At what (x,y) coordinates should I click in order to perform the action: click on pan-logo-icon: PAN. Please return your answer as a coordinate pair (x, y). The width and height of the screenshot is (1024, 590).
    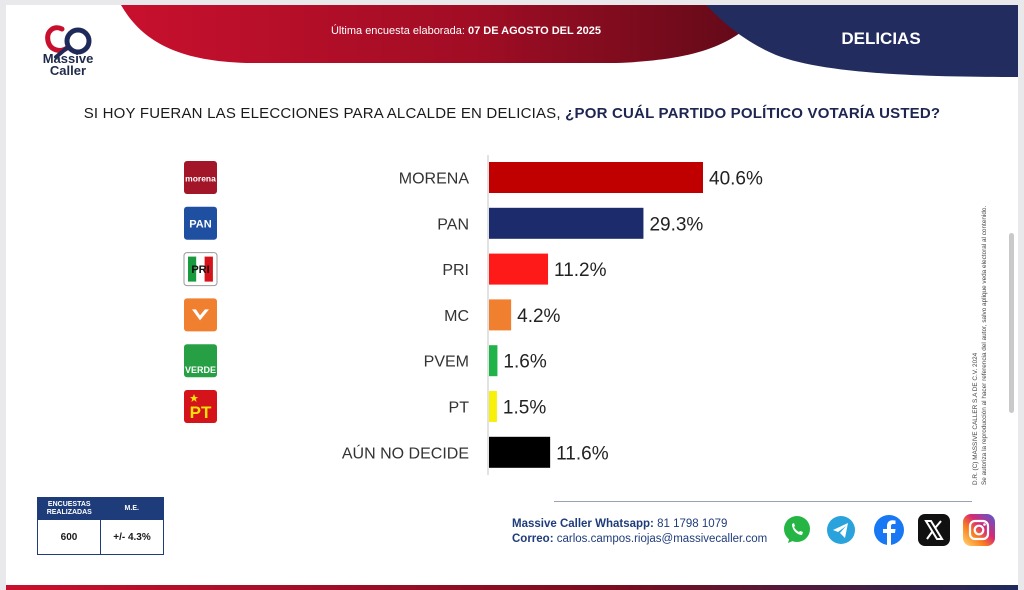
    Looking at the image, I should click on (200, 223).